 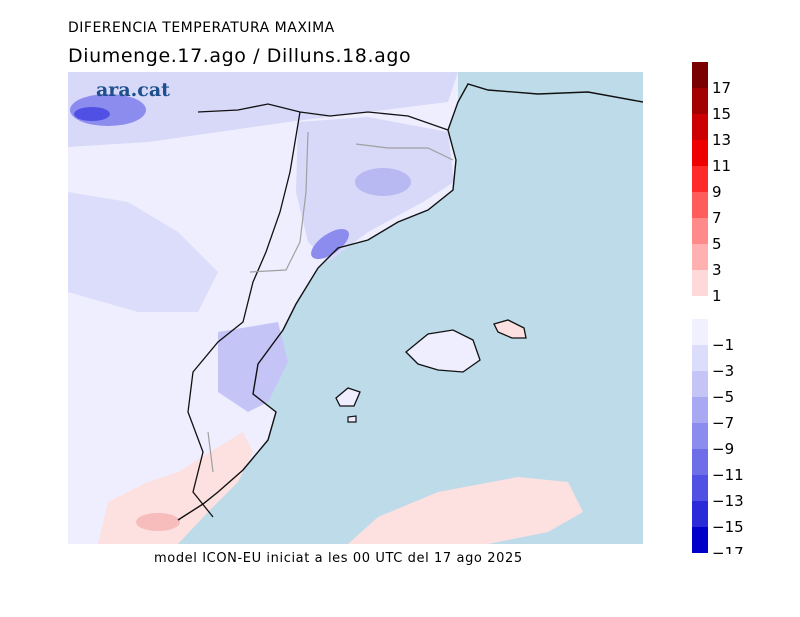 I want to click on legend-positive-label-1: 15, so click(x=721, y=114).